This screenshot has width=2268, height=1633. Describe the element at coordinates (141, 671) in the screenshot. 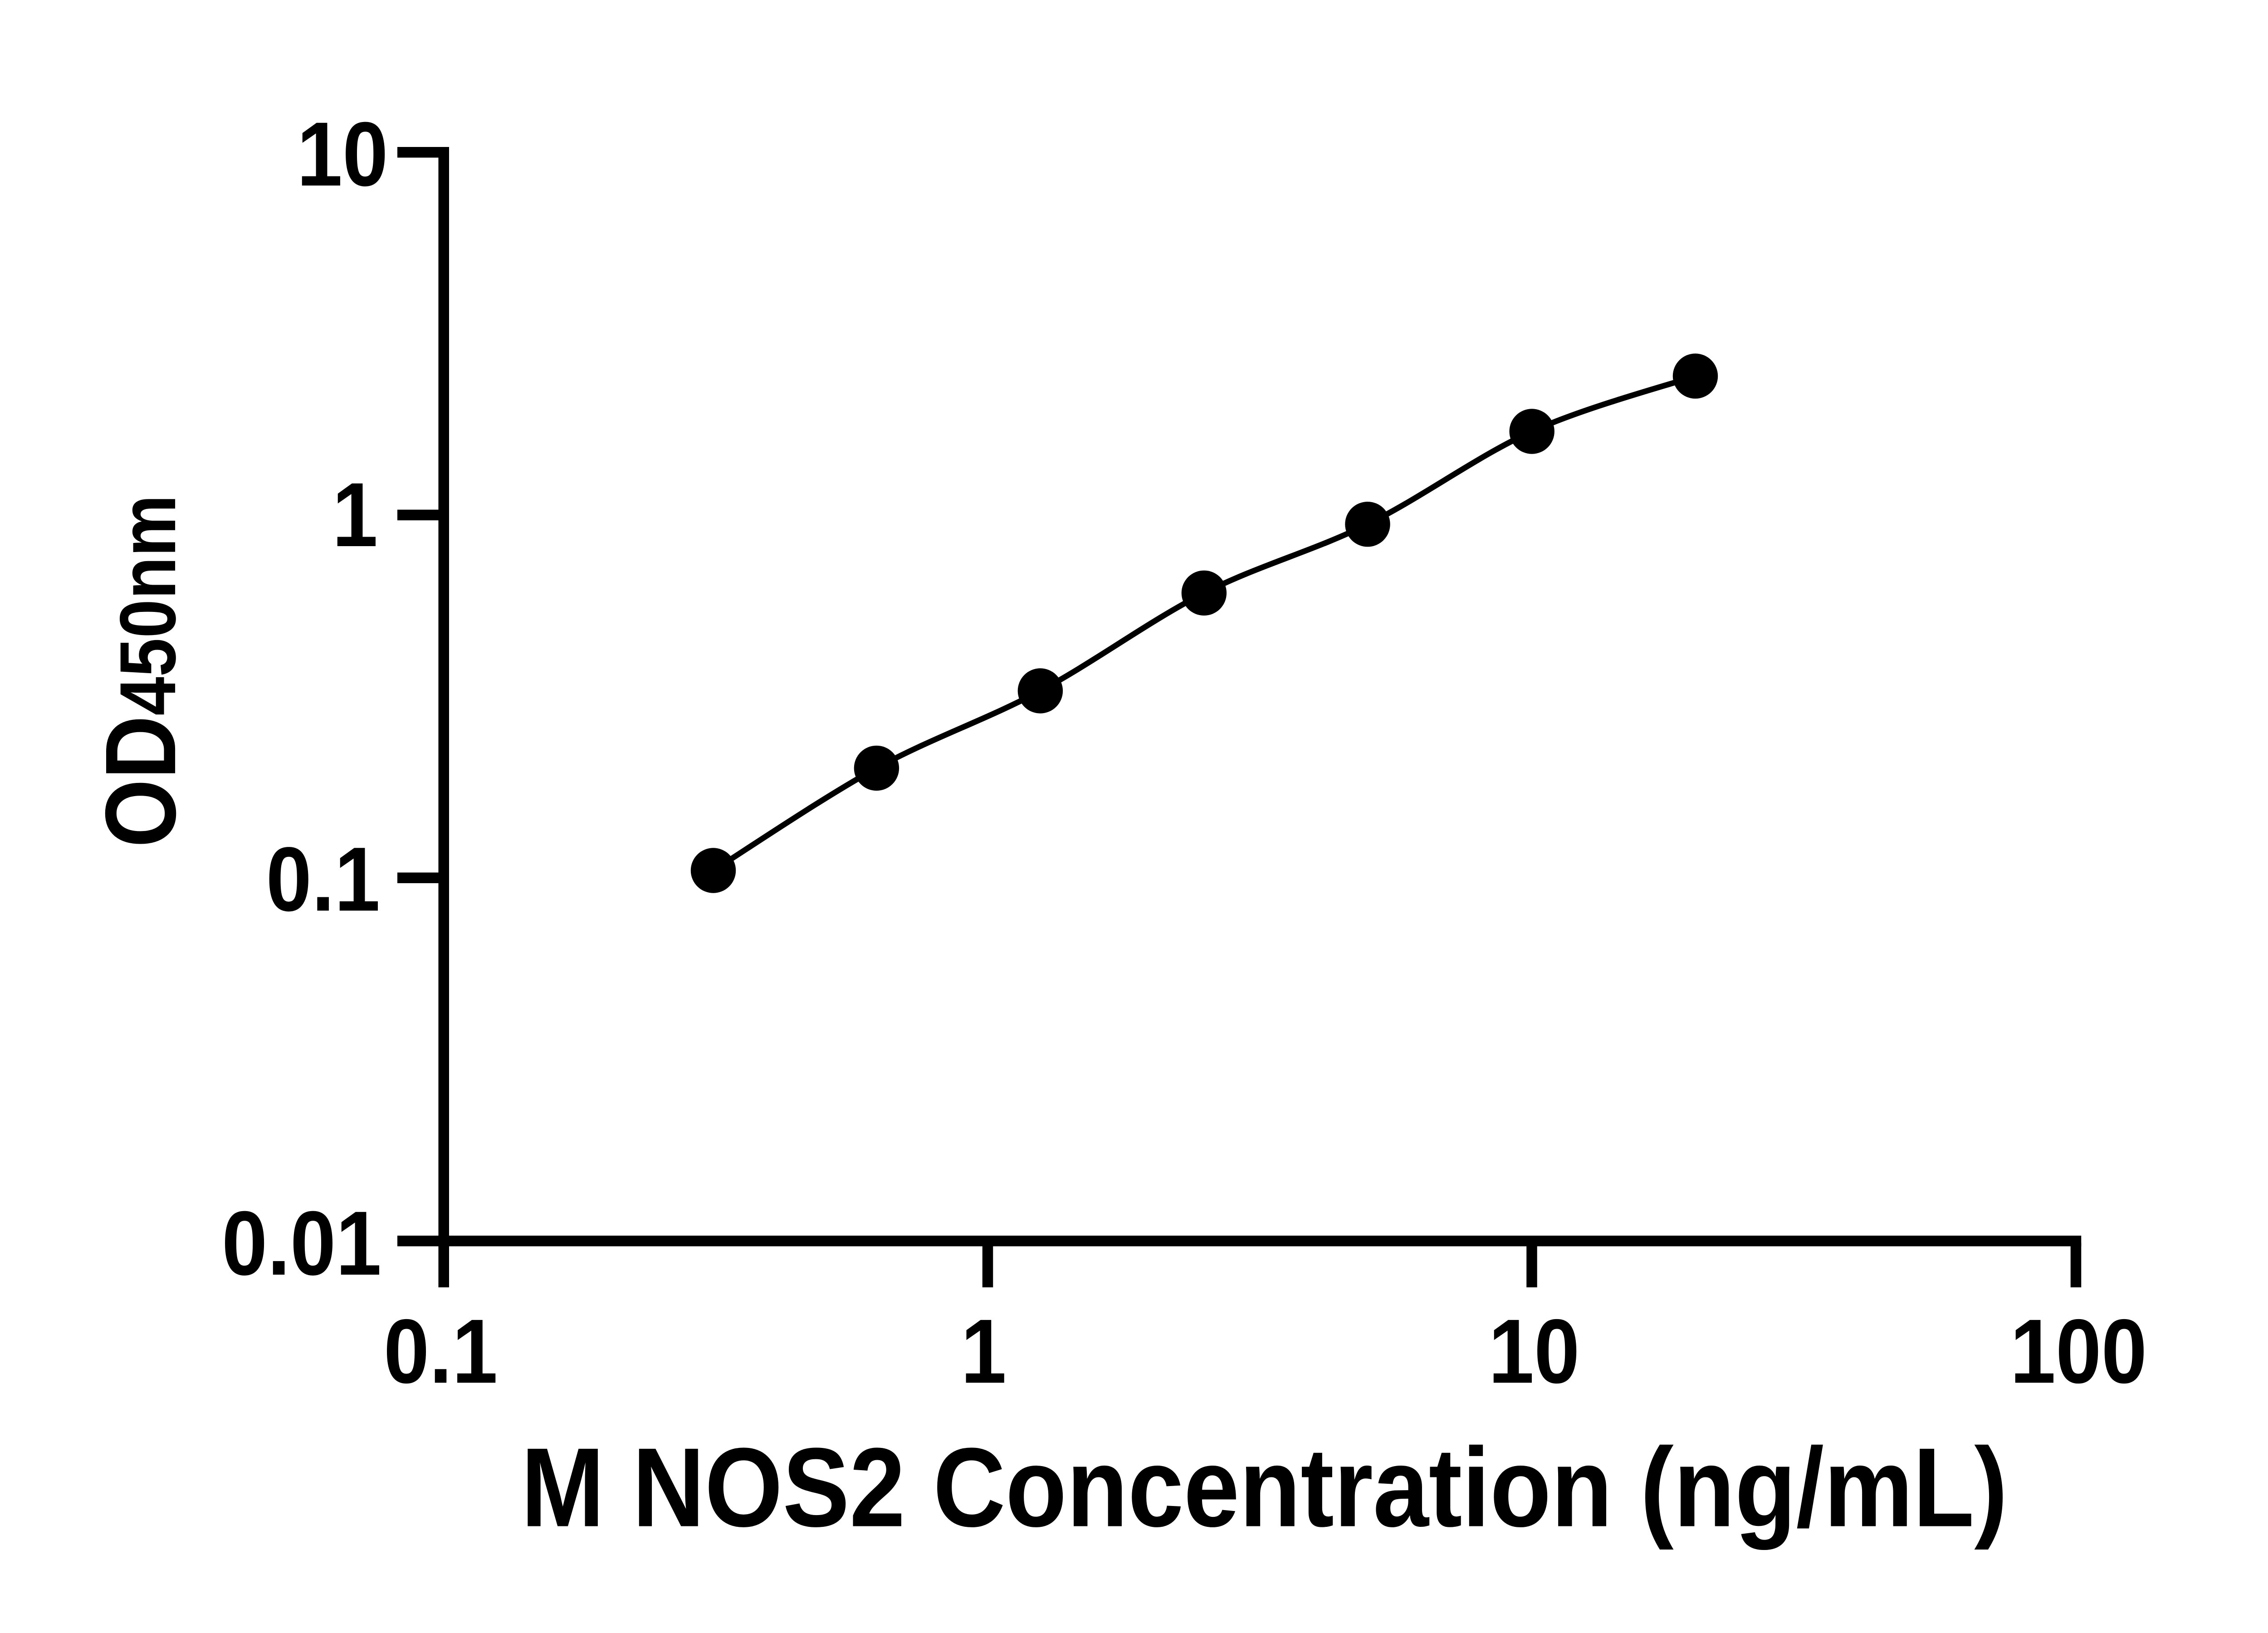

I see `svg-text: OD450nm` at that location.